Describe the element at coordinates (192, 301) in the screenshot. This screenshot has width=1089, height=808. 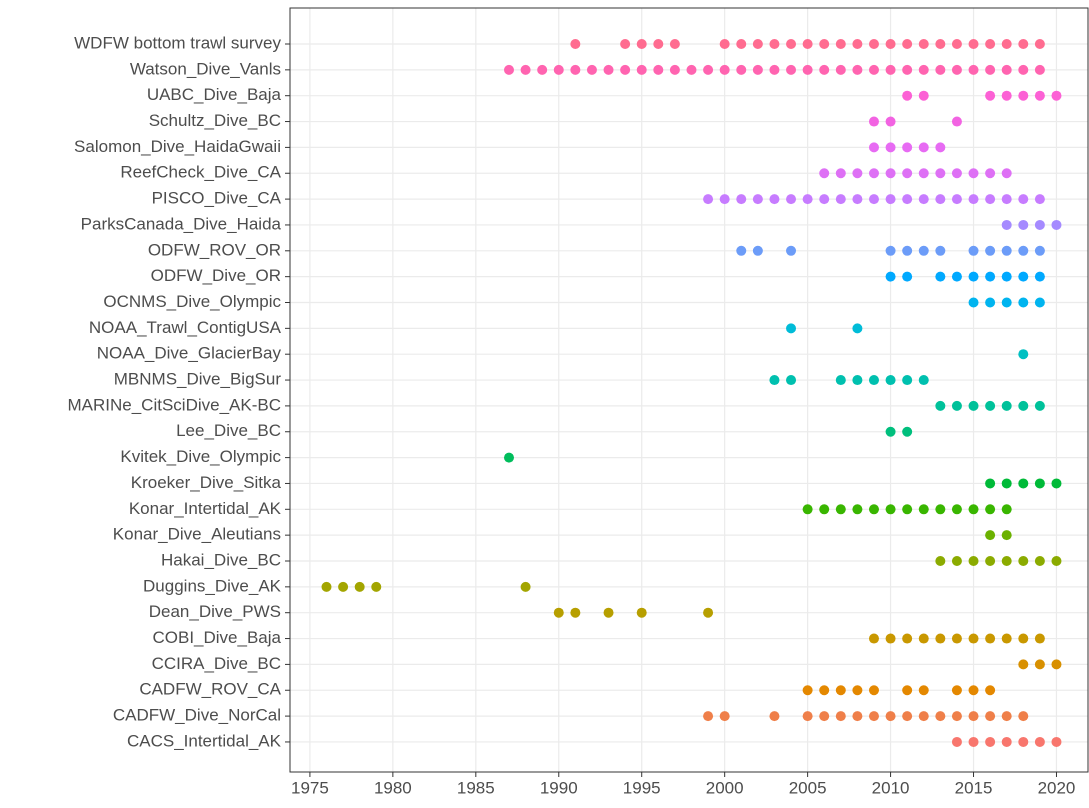
I see `y-tick-label: OCNMS_Dive_Olympic` at that location.